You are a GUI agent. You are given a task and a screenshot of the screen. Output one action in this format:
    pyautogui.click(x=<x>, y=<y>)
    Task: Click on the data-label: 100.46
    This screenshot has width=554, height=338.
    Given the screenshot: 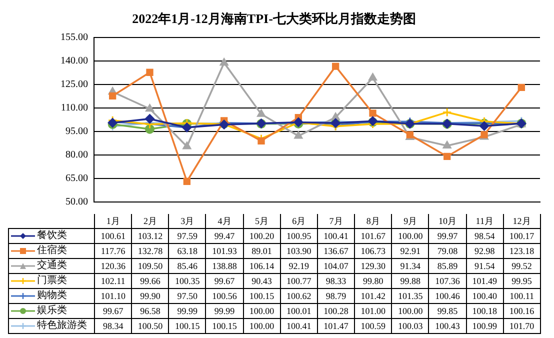 What is the action you would take?
    pyautogui.click(x=447, y=296)
    